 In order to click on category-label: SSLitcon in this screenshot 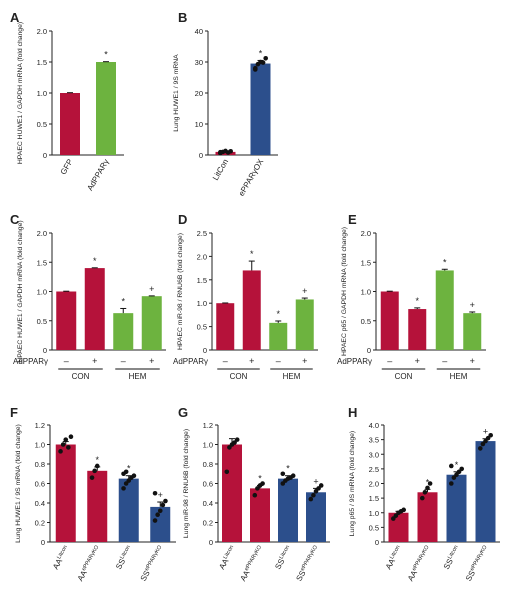, I will do `click(283, 558)`.